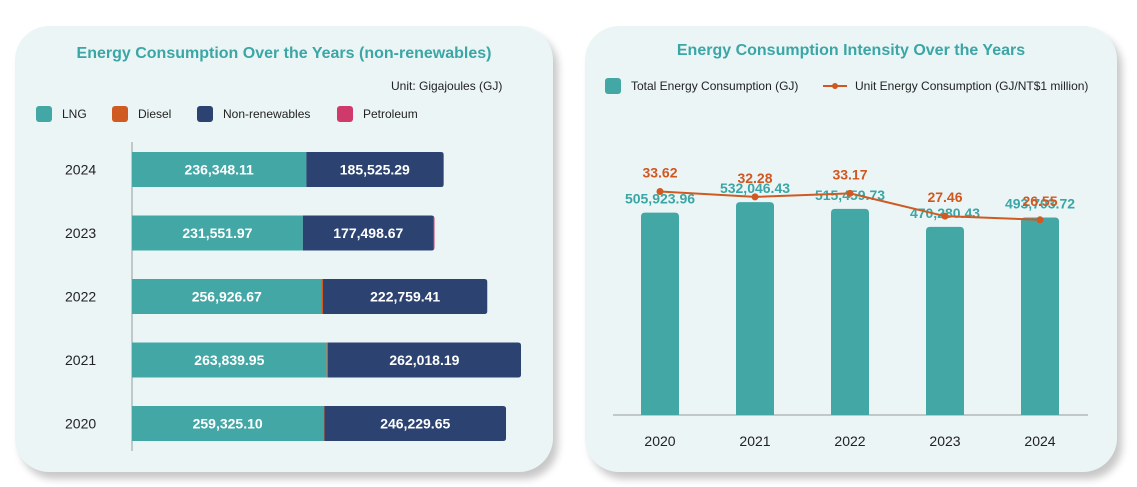 This screenshot has width=1137, height=487. Describe the element at coordinates (80, 424) in the screenshot. I see `year-label: 2020` at that location.